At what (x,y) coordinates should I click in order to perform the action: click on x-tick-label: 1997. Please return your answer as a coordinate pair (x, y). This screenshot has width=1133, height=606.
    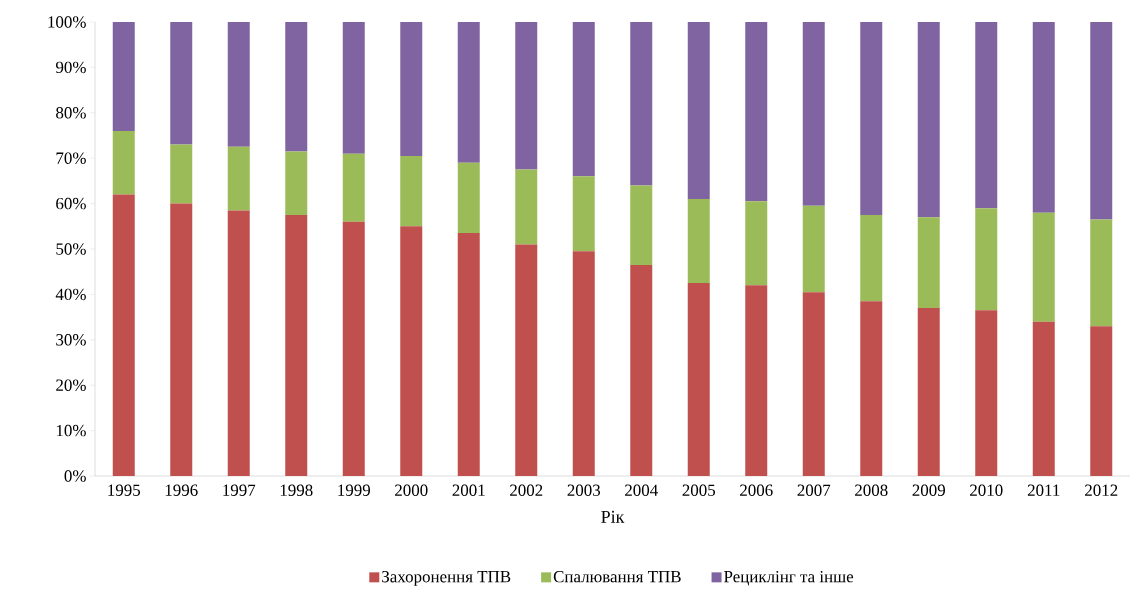
    Looking at the image, I should click on (239, 490).